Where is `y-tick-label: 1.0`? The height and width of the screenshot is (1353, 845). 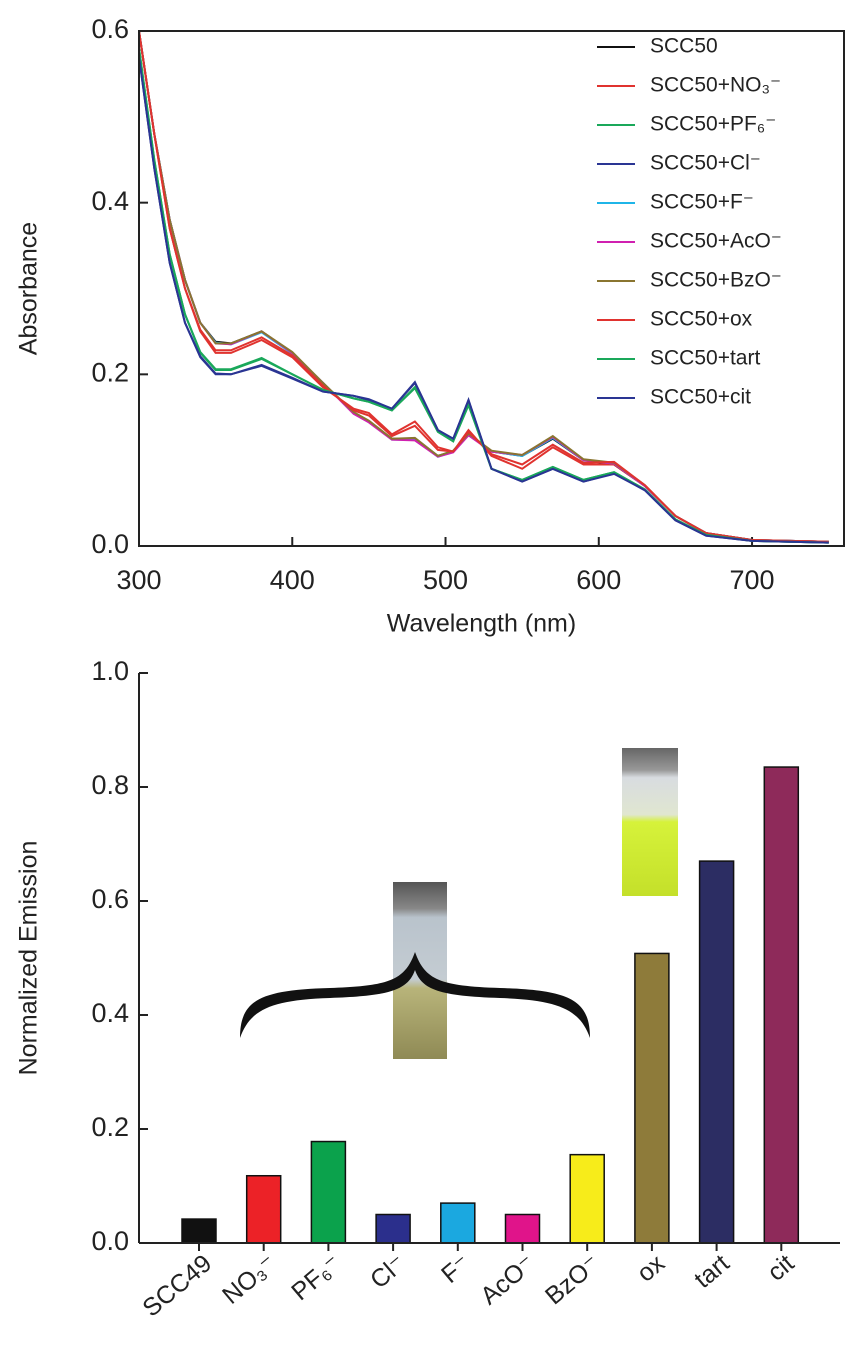
y-tick-label: 1.0 is located at coordinates (110, 671).